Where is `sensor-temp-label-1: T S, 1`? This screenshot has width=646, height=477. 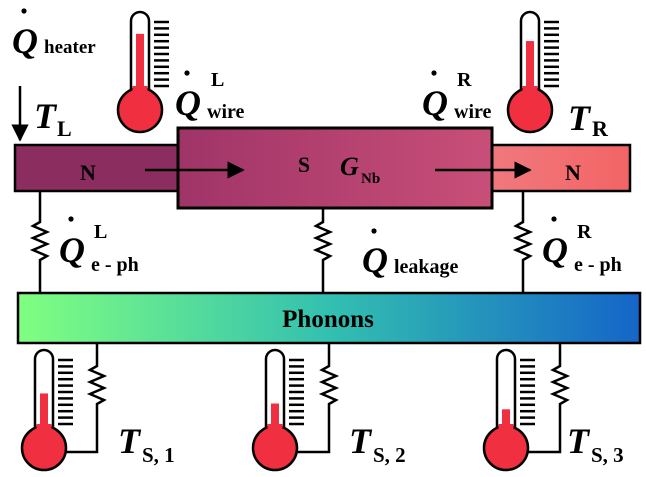 sensor-temp-label-1: T S, 1 is located at coordinates (146, 444).